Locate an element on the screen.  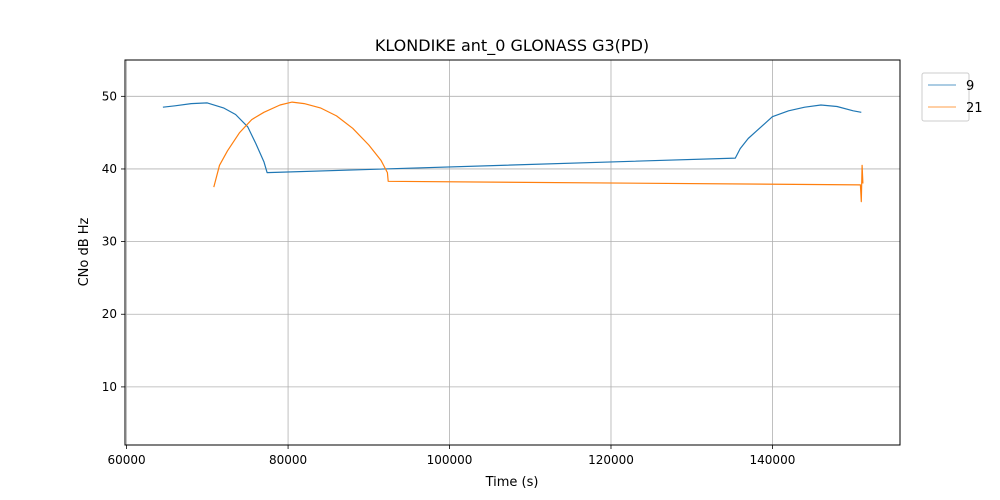
legend-box is located at coordinates (945, 97).